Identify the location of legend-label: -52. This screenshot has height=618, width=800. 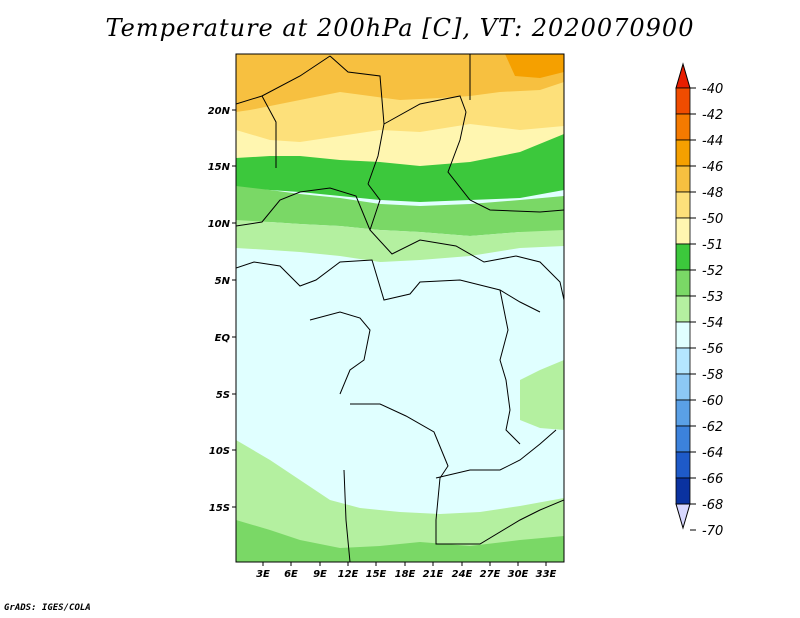
(712, 271).